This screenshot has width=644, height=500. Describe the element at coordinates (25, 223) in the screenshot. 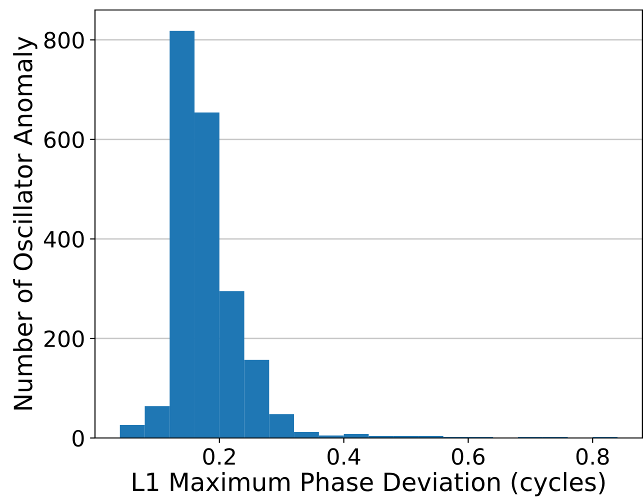

I see `y-axis-title: Number of Oscillator Anomaly` at that location.